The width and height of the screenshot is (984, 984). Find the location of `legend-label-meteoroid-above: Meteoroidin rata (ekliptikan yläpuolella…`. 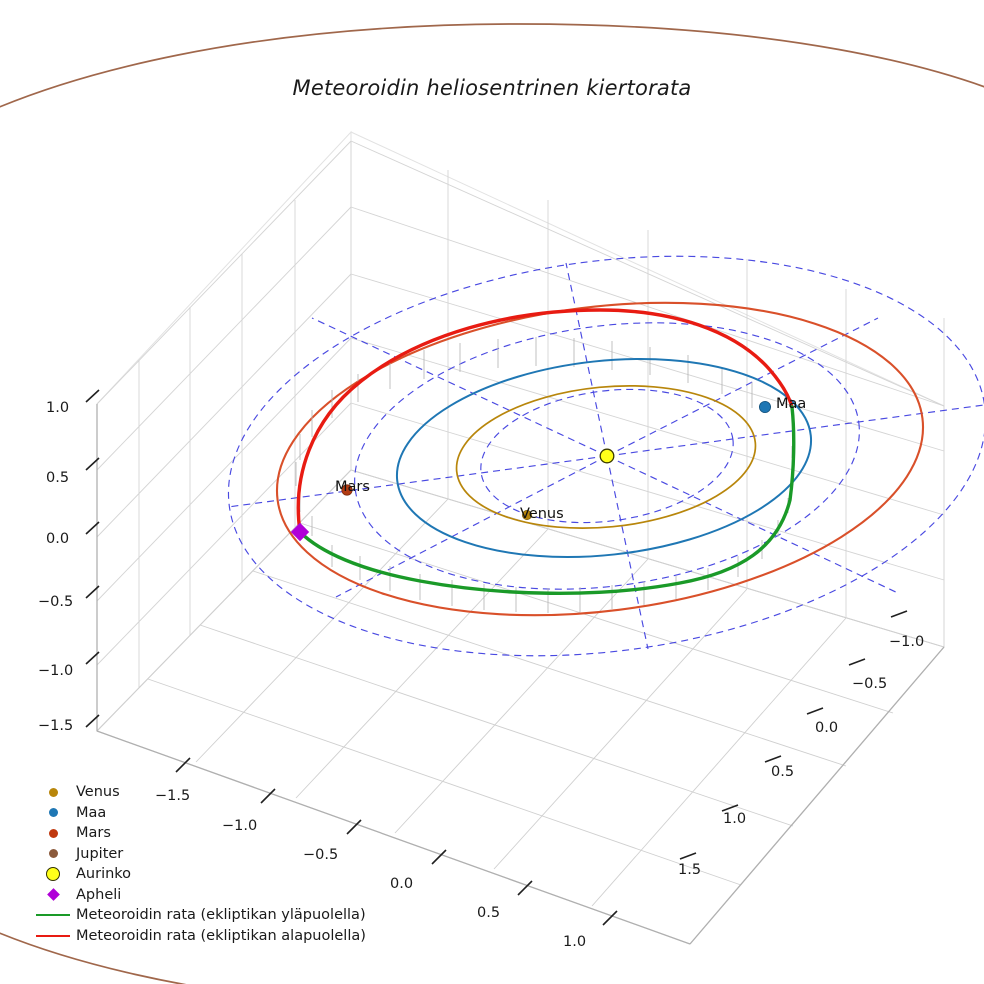

legend-label-meteoroid-above: Meteoroidin rata (ekliptikan yläpuolella… is located at coordinates (221, 915).